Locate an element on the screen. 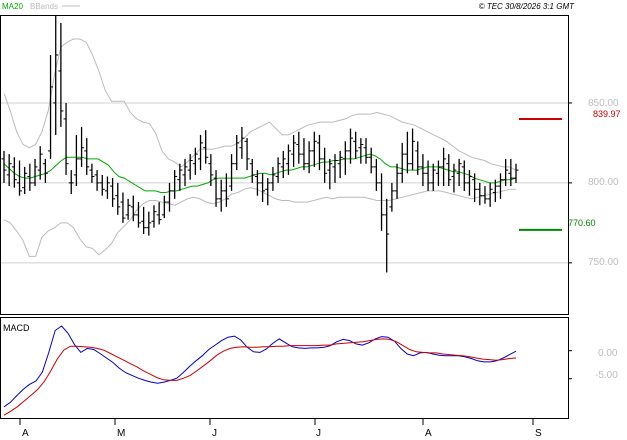  macd-ylabel-0: 0.00 is located at coordinates (608, 353).